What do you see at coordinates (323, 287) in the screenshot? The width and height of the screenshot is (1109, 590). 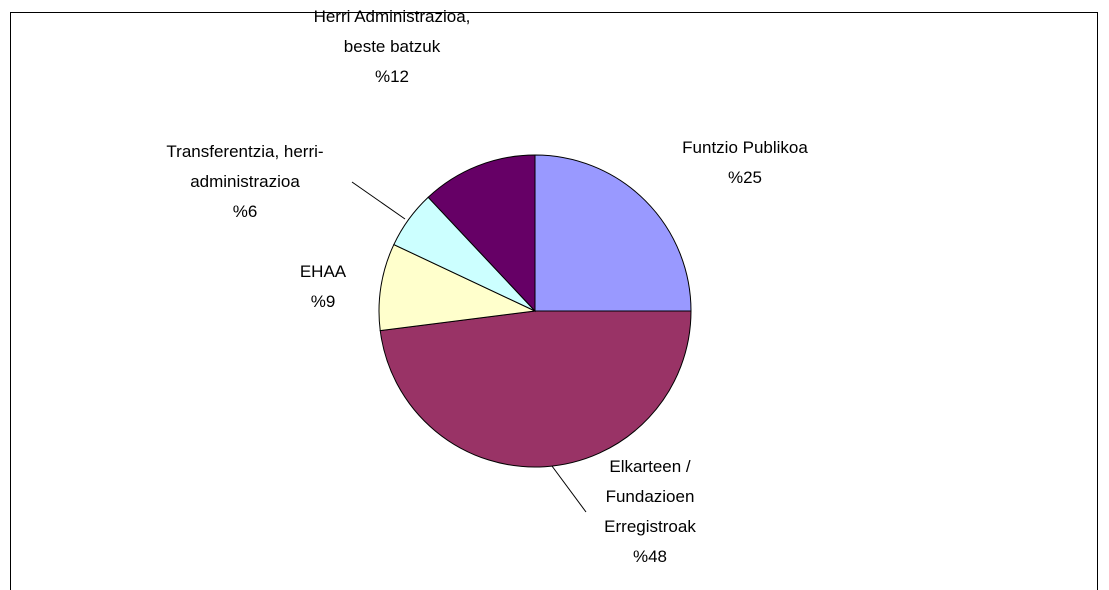 I see `slice-label: EHAA %9` at bounding box center [323, 287].